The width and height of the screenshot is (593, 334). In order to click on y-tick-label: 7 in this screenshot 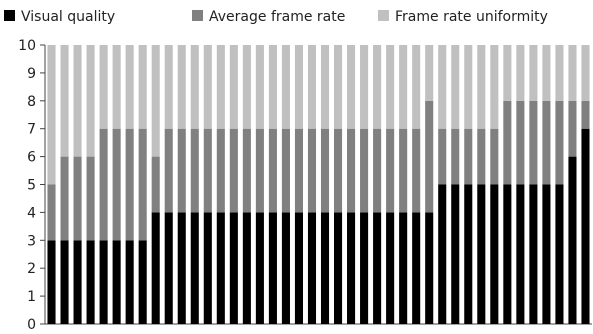, I will do `click(31, 130)`.